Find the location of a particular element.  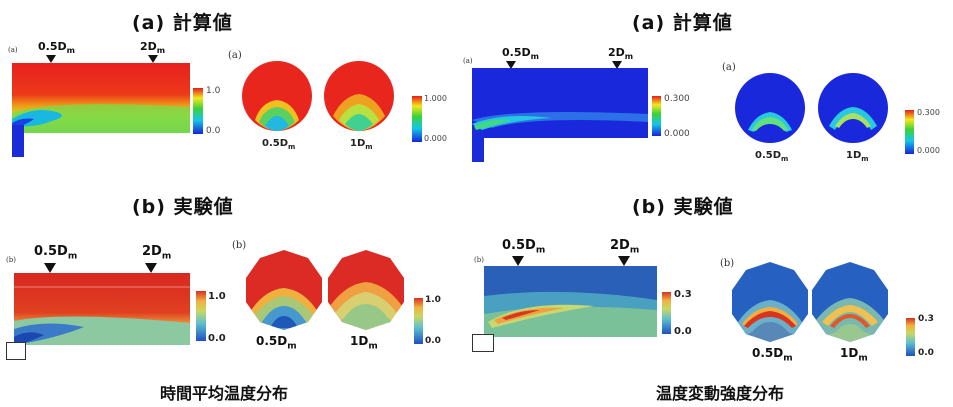

left-exp-panel-tag: (b) is located at coordinates (11, 260).